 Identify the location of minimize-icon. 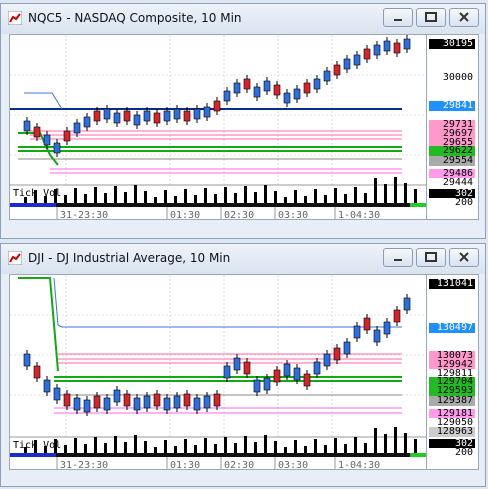
(398, 20).